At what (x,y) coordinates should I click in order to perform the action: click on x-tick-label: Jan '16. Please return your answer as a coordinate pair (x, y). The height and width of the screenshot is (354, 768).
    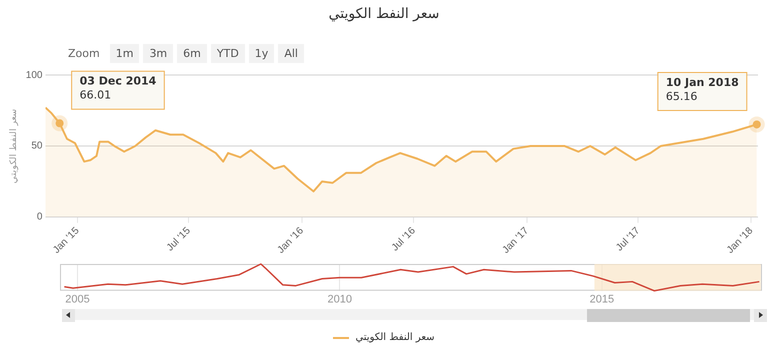
    Looking at the image, I should click on (291, 240).